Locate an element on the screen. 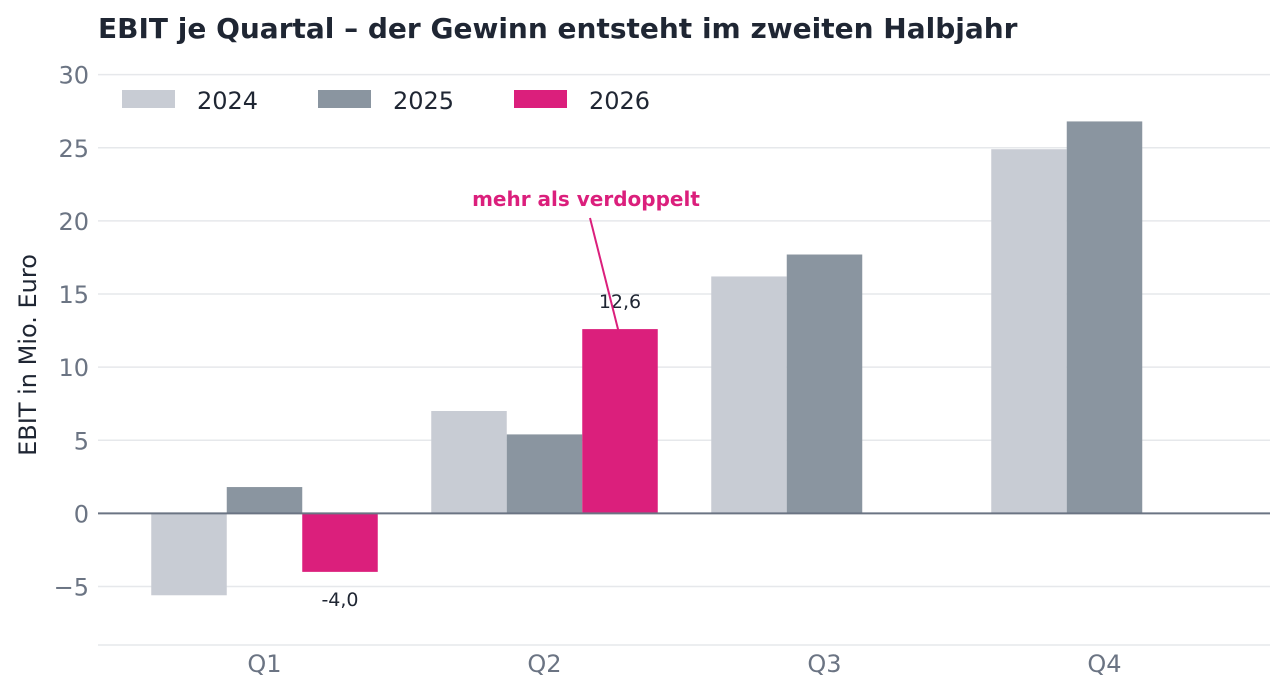 The height and width of the screenshot is (694, 1286). legend-label: 2026 is located at coordinates (619, 101).